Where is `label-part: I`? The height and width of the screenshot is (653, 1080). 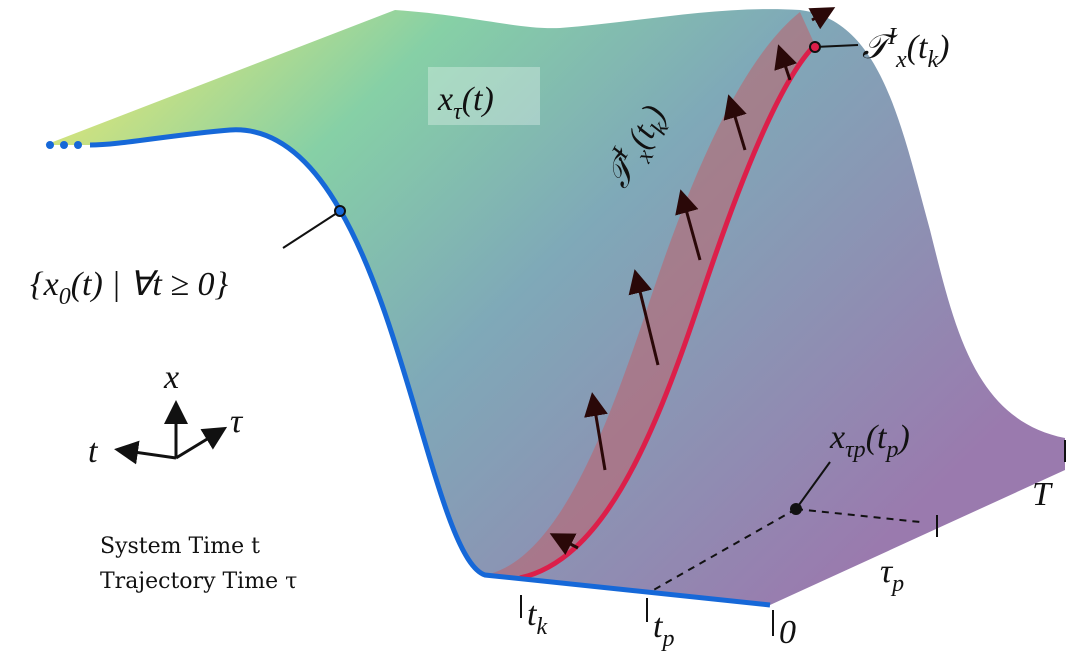
label-part: I is located at coordinates (892, 37).